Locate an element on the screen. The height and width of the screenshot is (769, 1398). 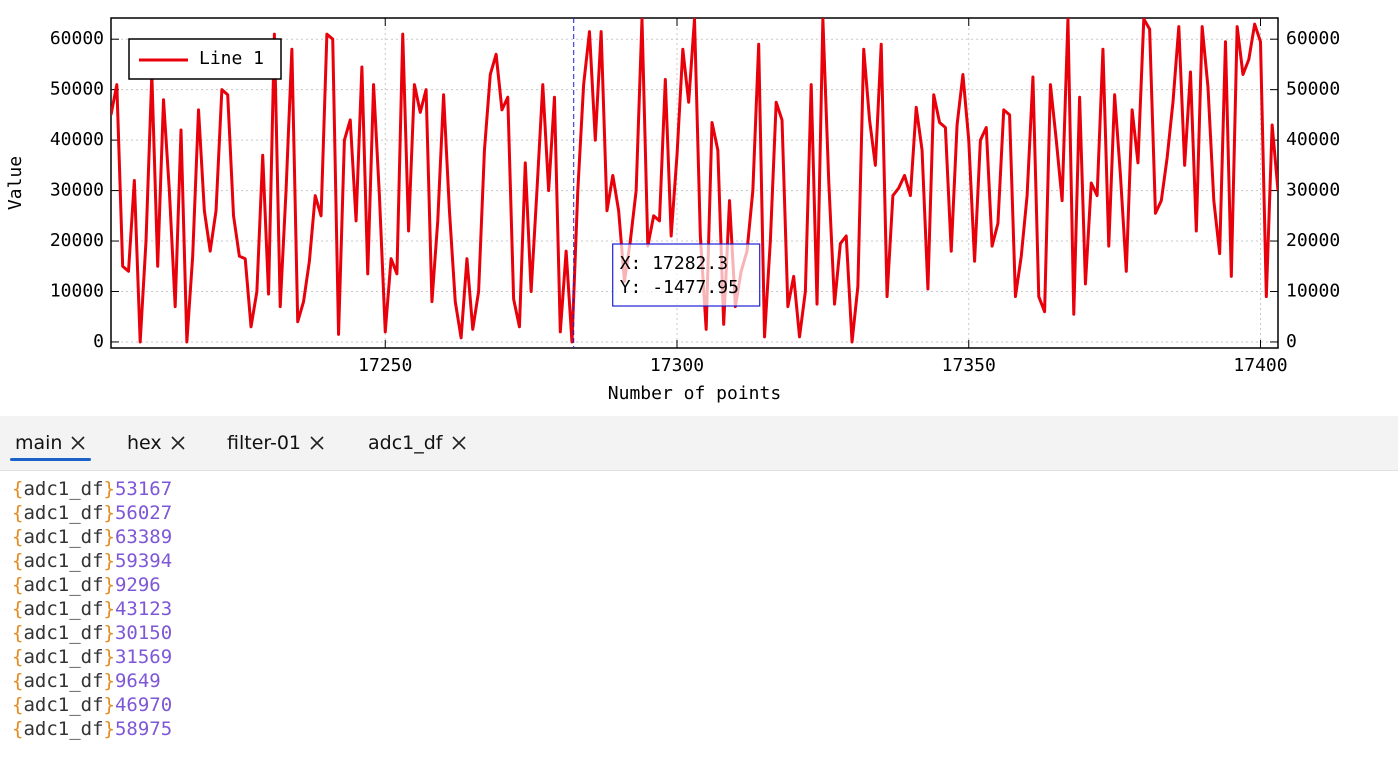
y-tick-label: 60000 is located at coordinates (77, 38).